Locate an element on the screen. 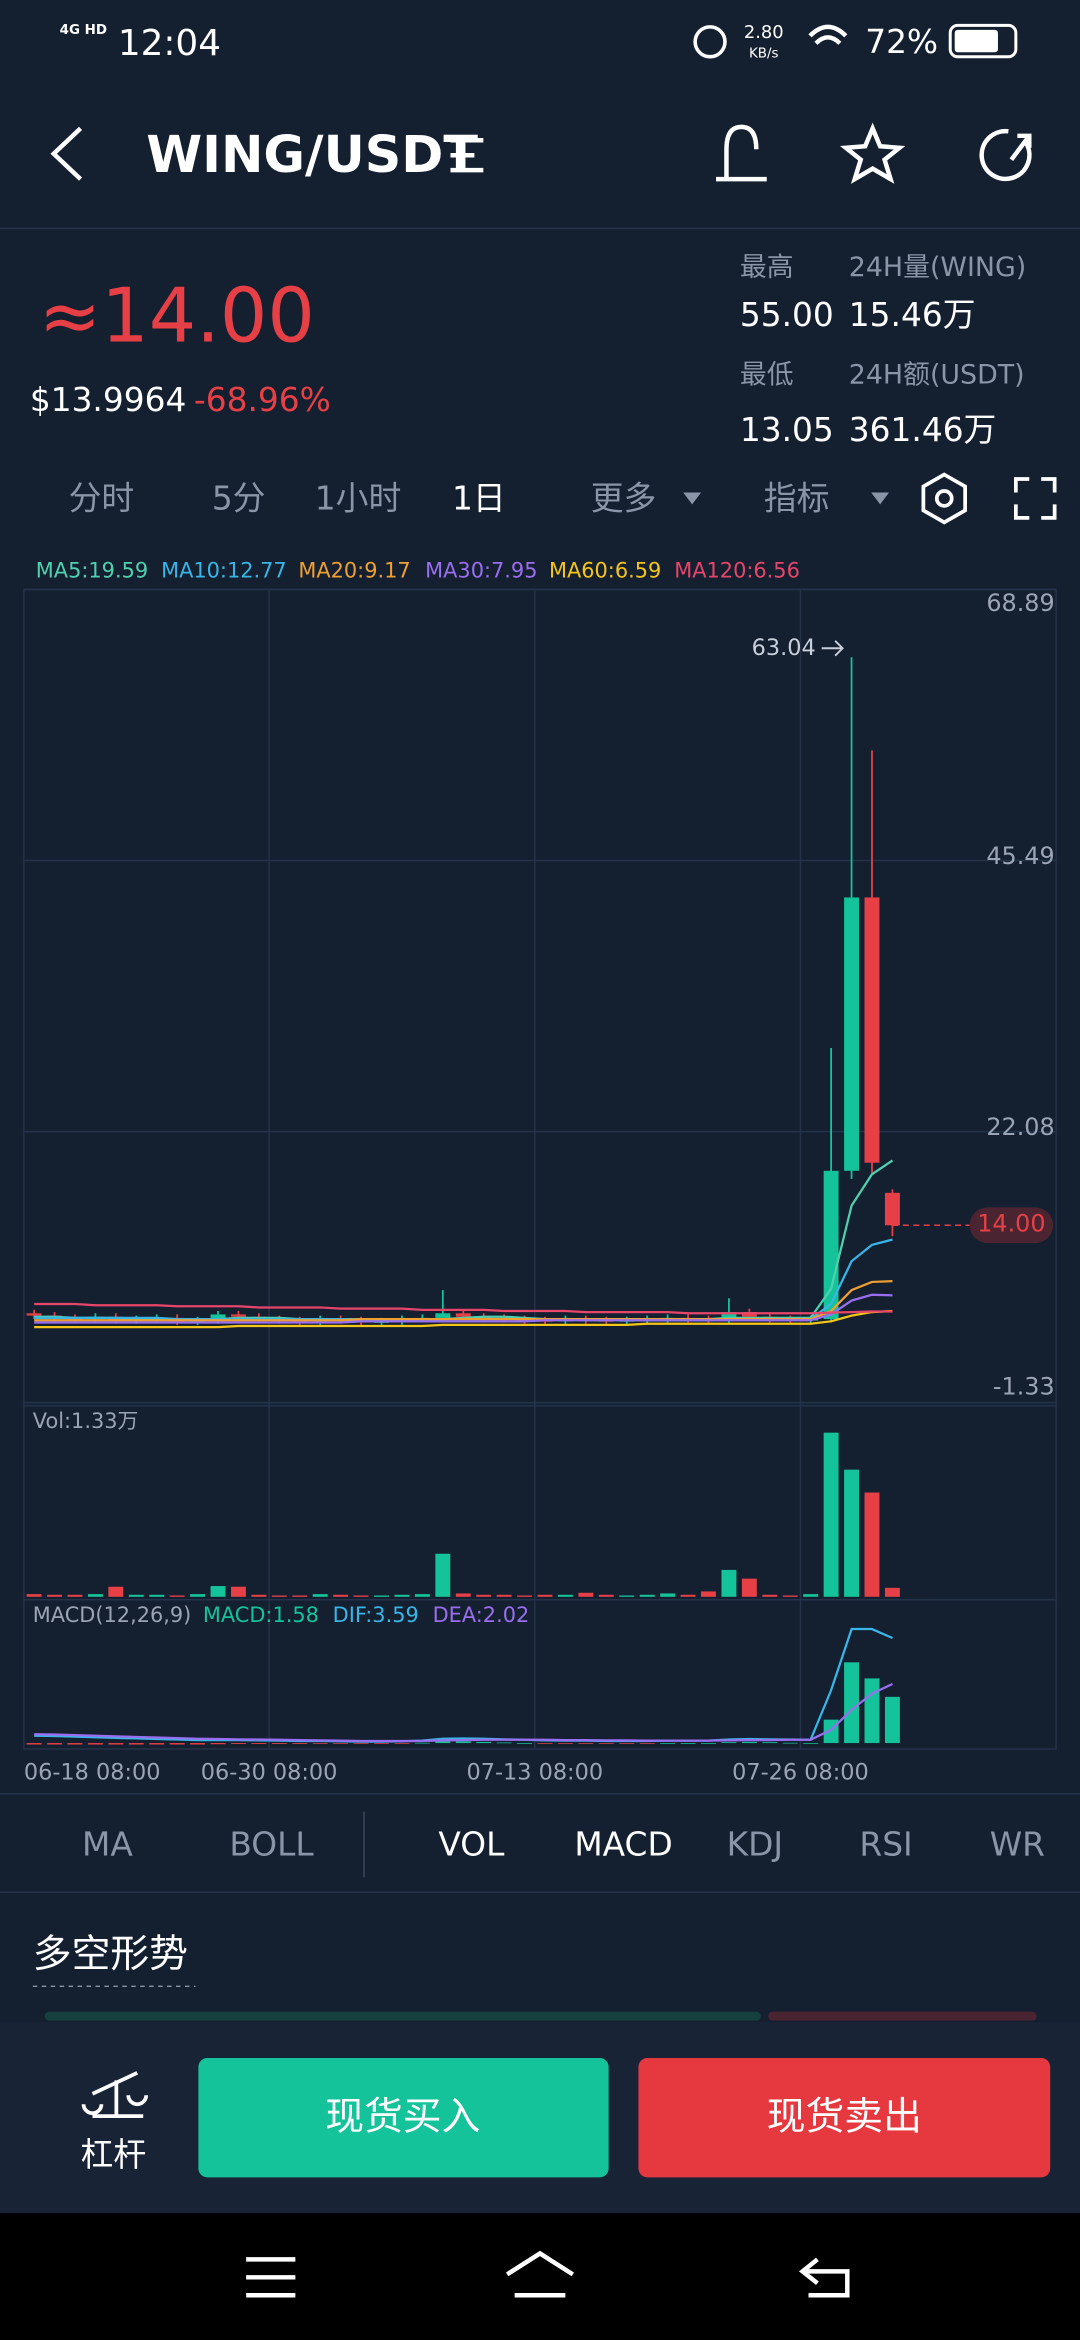 The width and height of the screenshot is (1080, 2340). sell-button is located at coordinates (844, 2117).